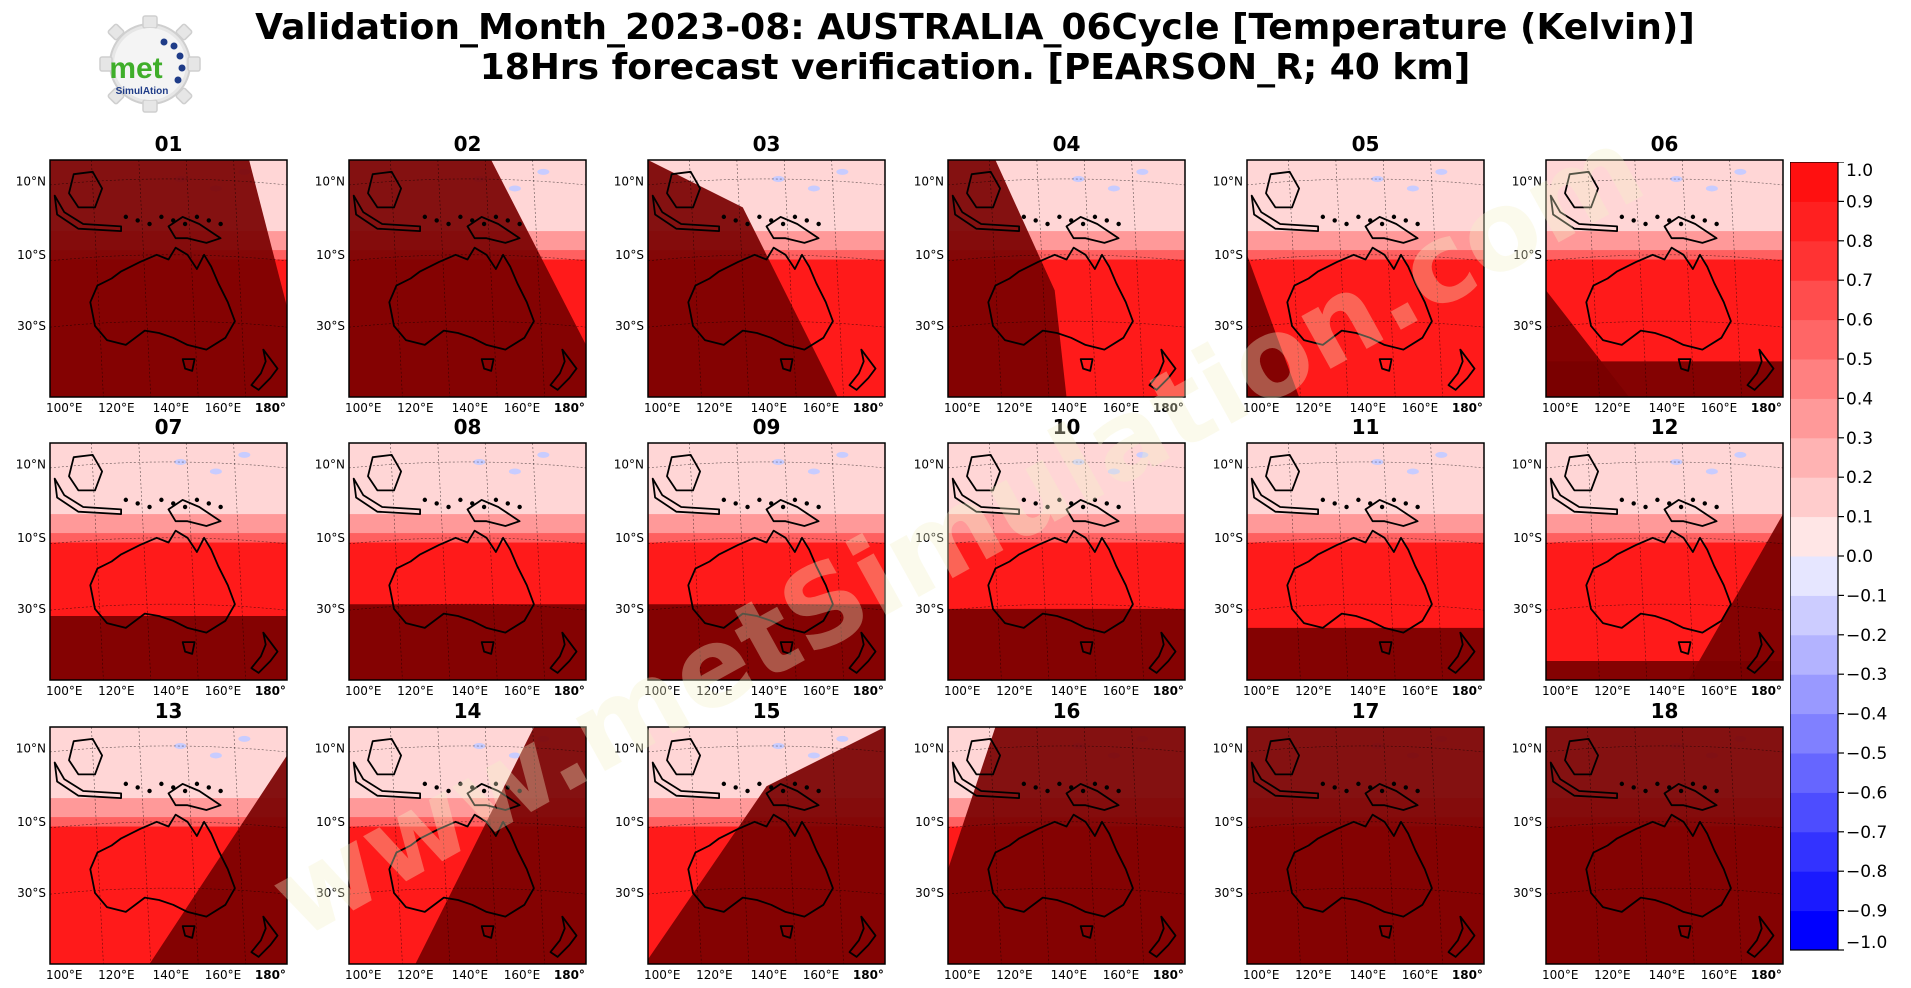 Image resolution: width=1911 pixels, height=988 pixels. I want to click on field-transition, so click(766, 528).